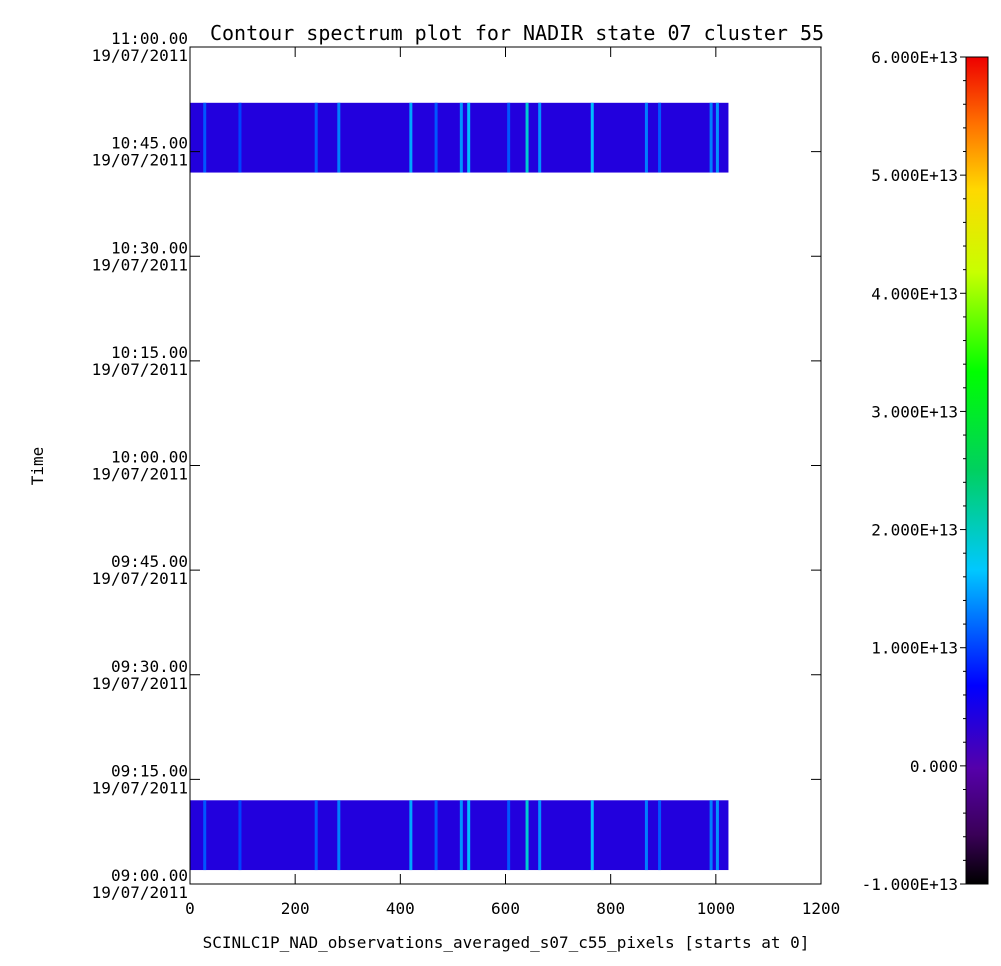 This screenshot has height=966, width=1001. I want to click on y-tick-label-time: 09:15.00, so click(149, 770).